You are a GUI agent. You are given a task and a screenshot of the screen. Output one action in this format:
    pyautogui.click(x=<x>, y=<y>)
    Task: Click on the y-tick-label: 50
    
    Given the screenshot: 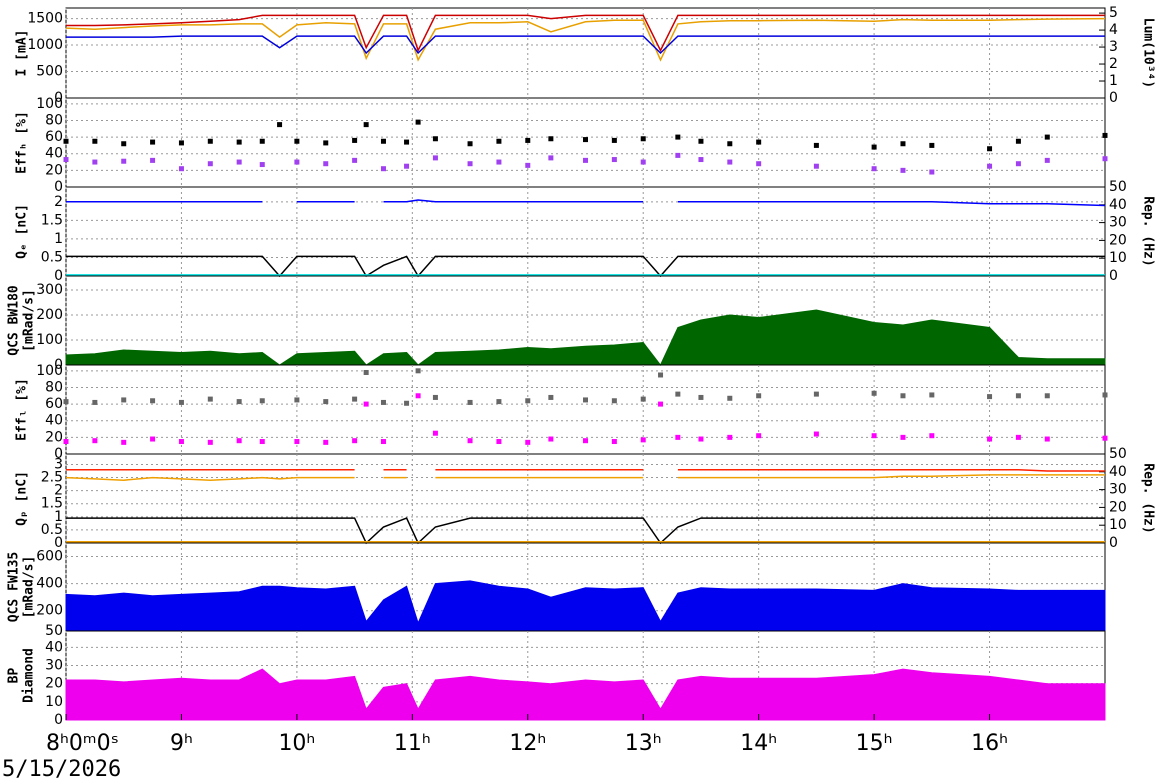 What is the action you would take?
    pyautogui.click(x=54, y=631)
    